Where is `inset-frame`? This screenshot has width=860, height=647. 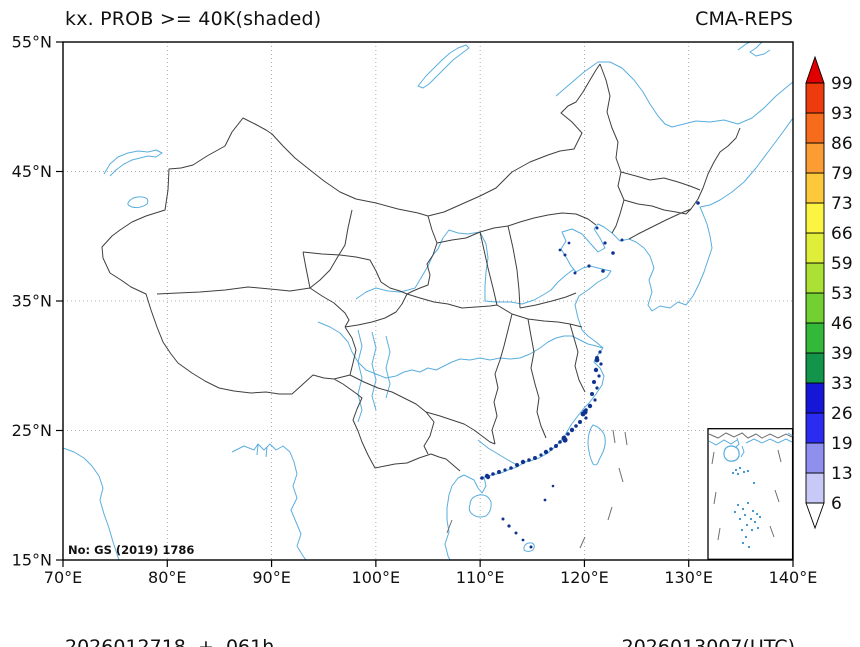 inset-frame is located at coordinates (750, 494).